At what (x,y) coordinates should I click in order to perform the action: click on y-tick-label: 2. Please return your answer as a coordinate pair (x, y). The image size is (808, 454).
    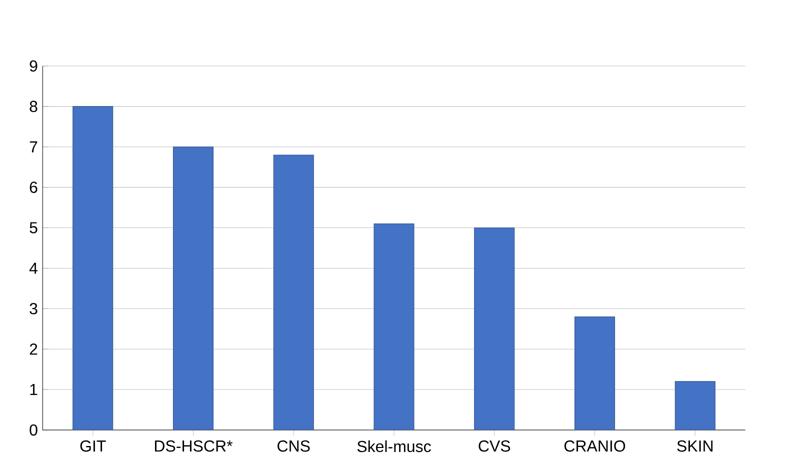
    Looking at the image, I should click on (34, 349).